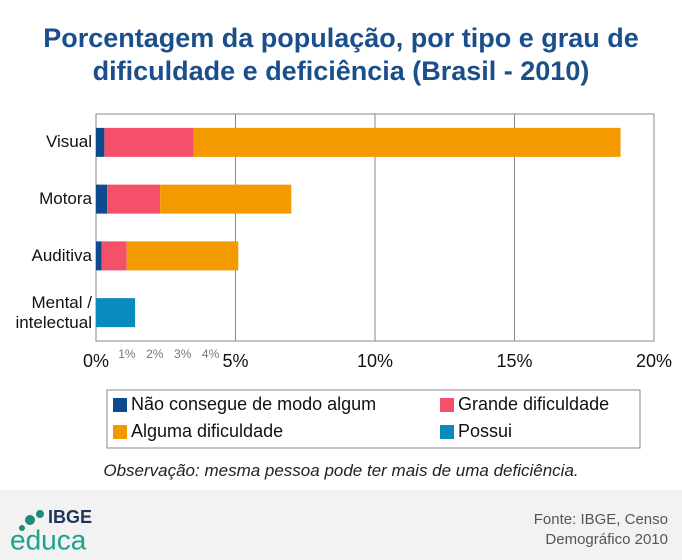 The image size is (682, 560). I want to click on x-minor-tick-label: 4%, so click(211, 354).